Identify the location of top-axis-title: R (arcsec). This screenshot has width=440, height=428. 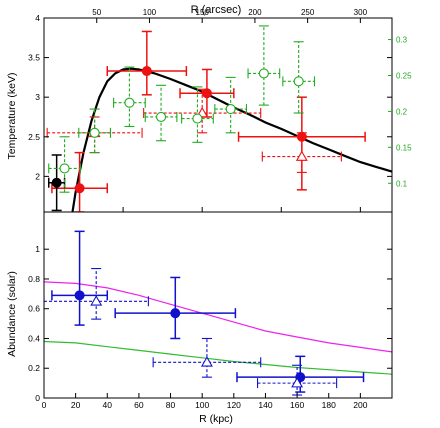
(216, 10).